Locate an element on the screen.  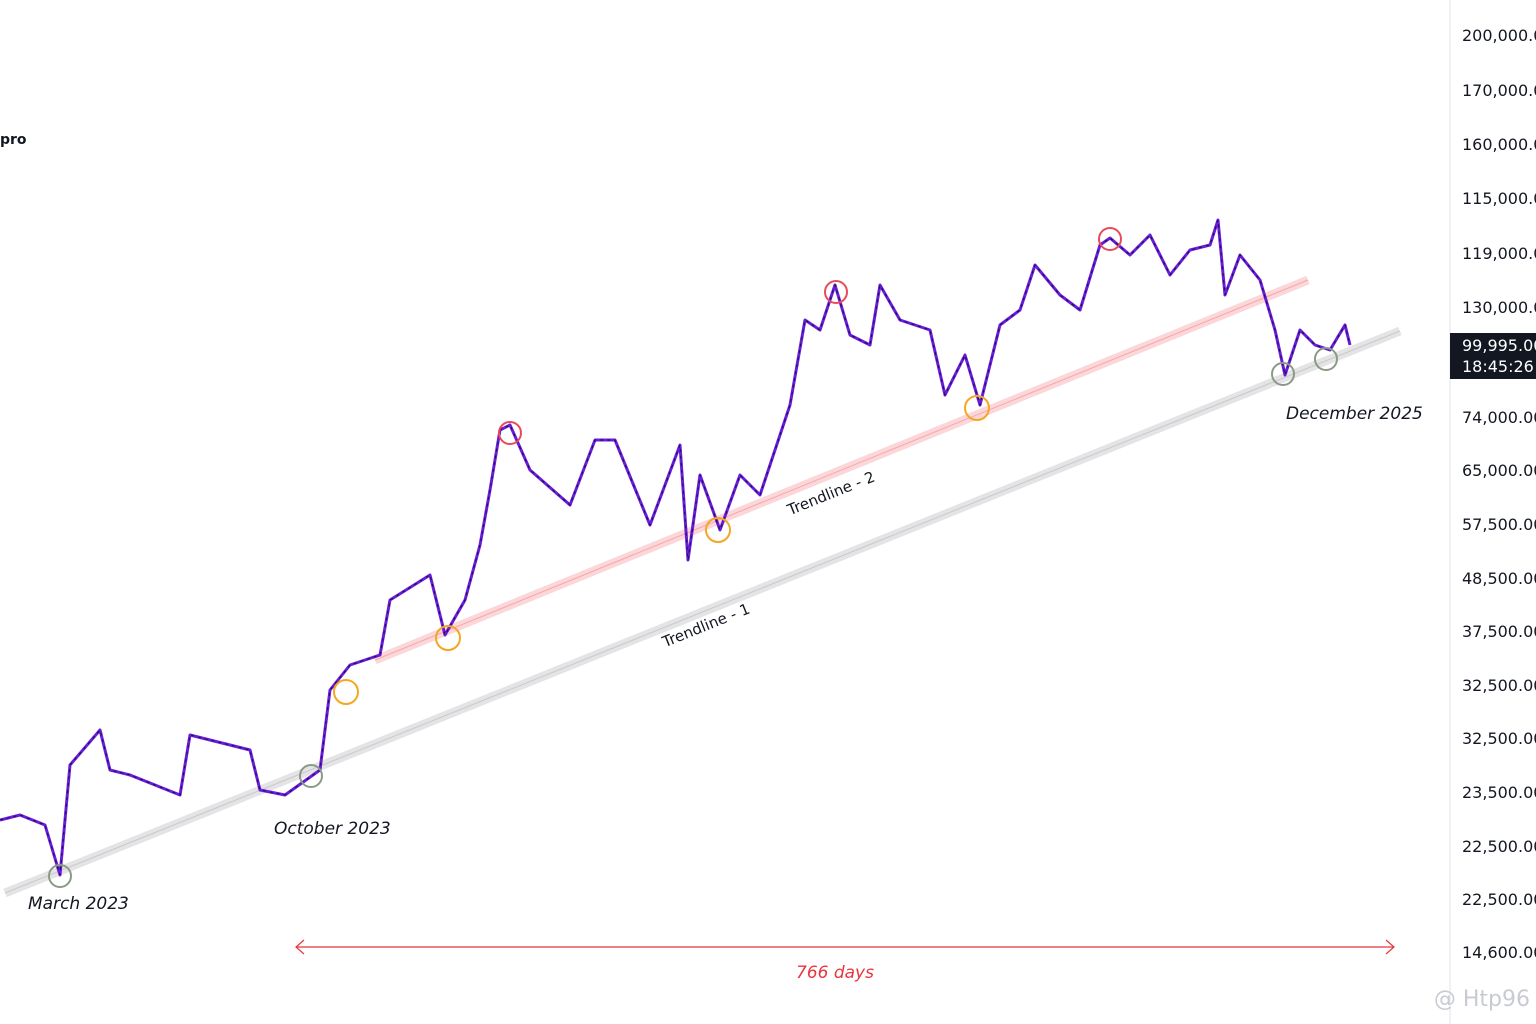
date-label: October 2023 is located at coordinates (332, 829).